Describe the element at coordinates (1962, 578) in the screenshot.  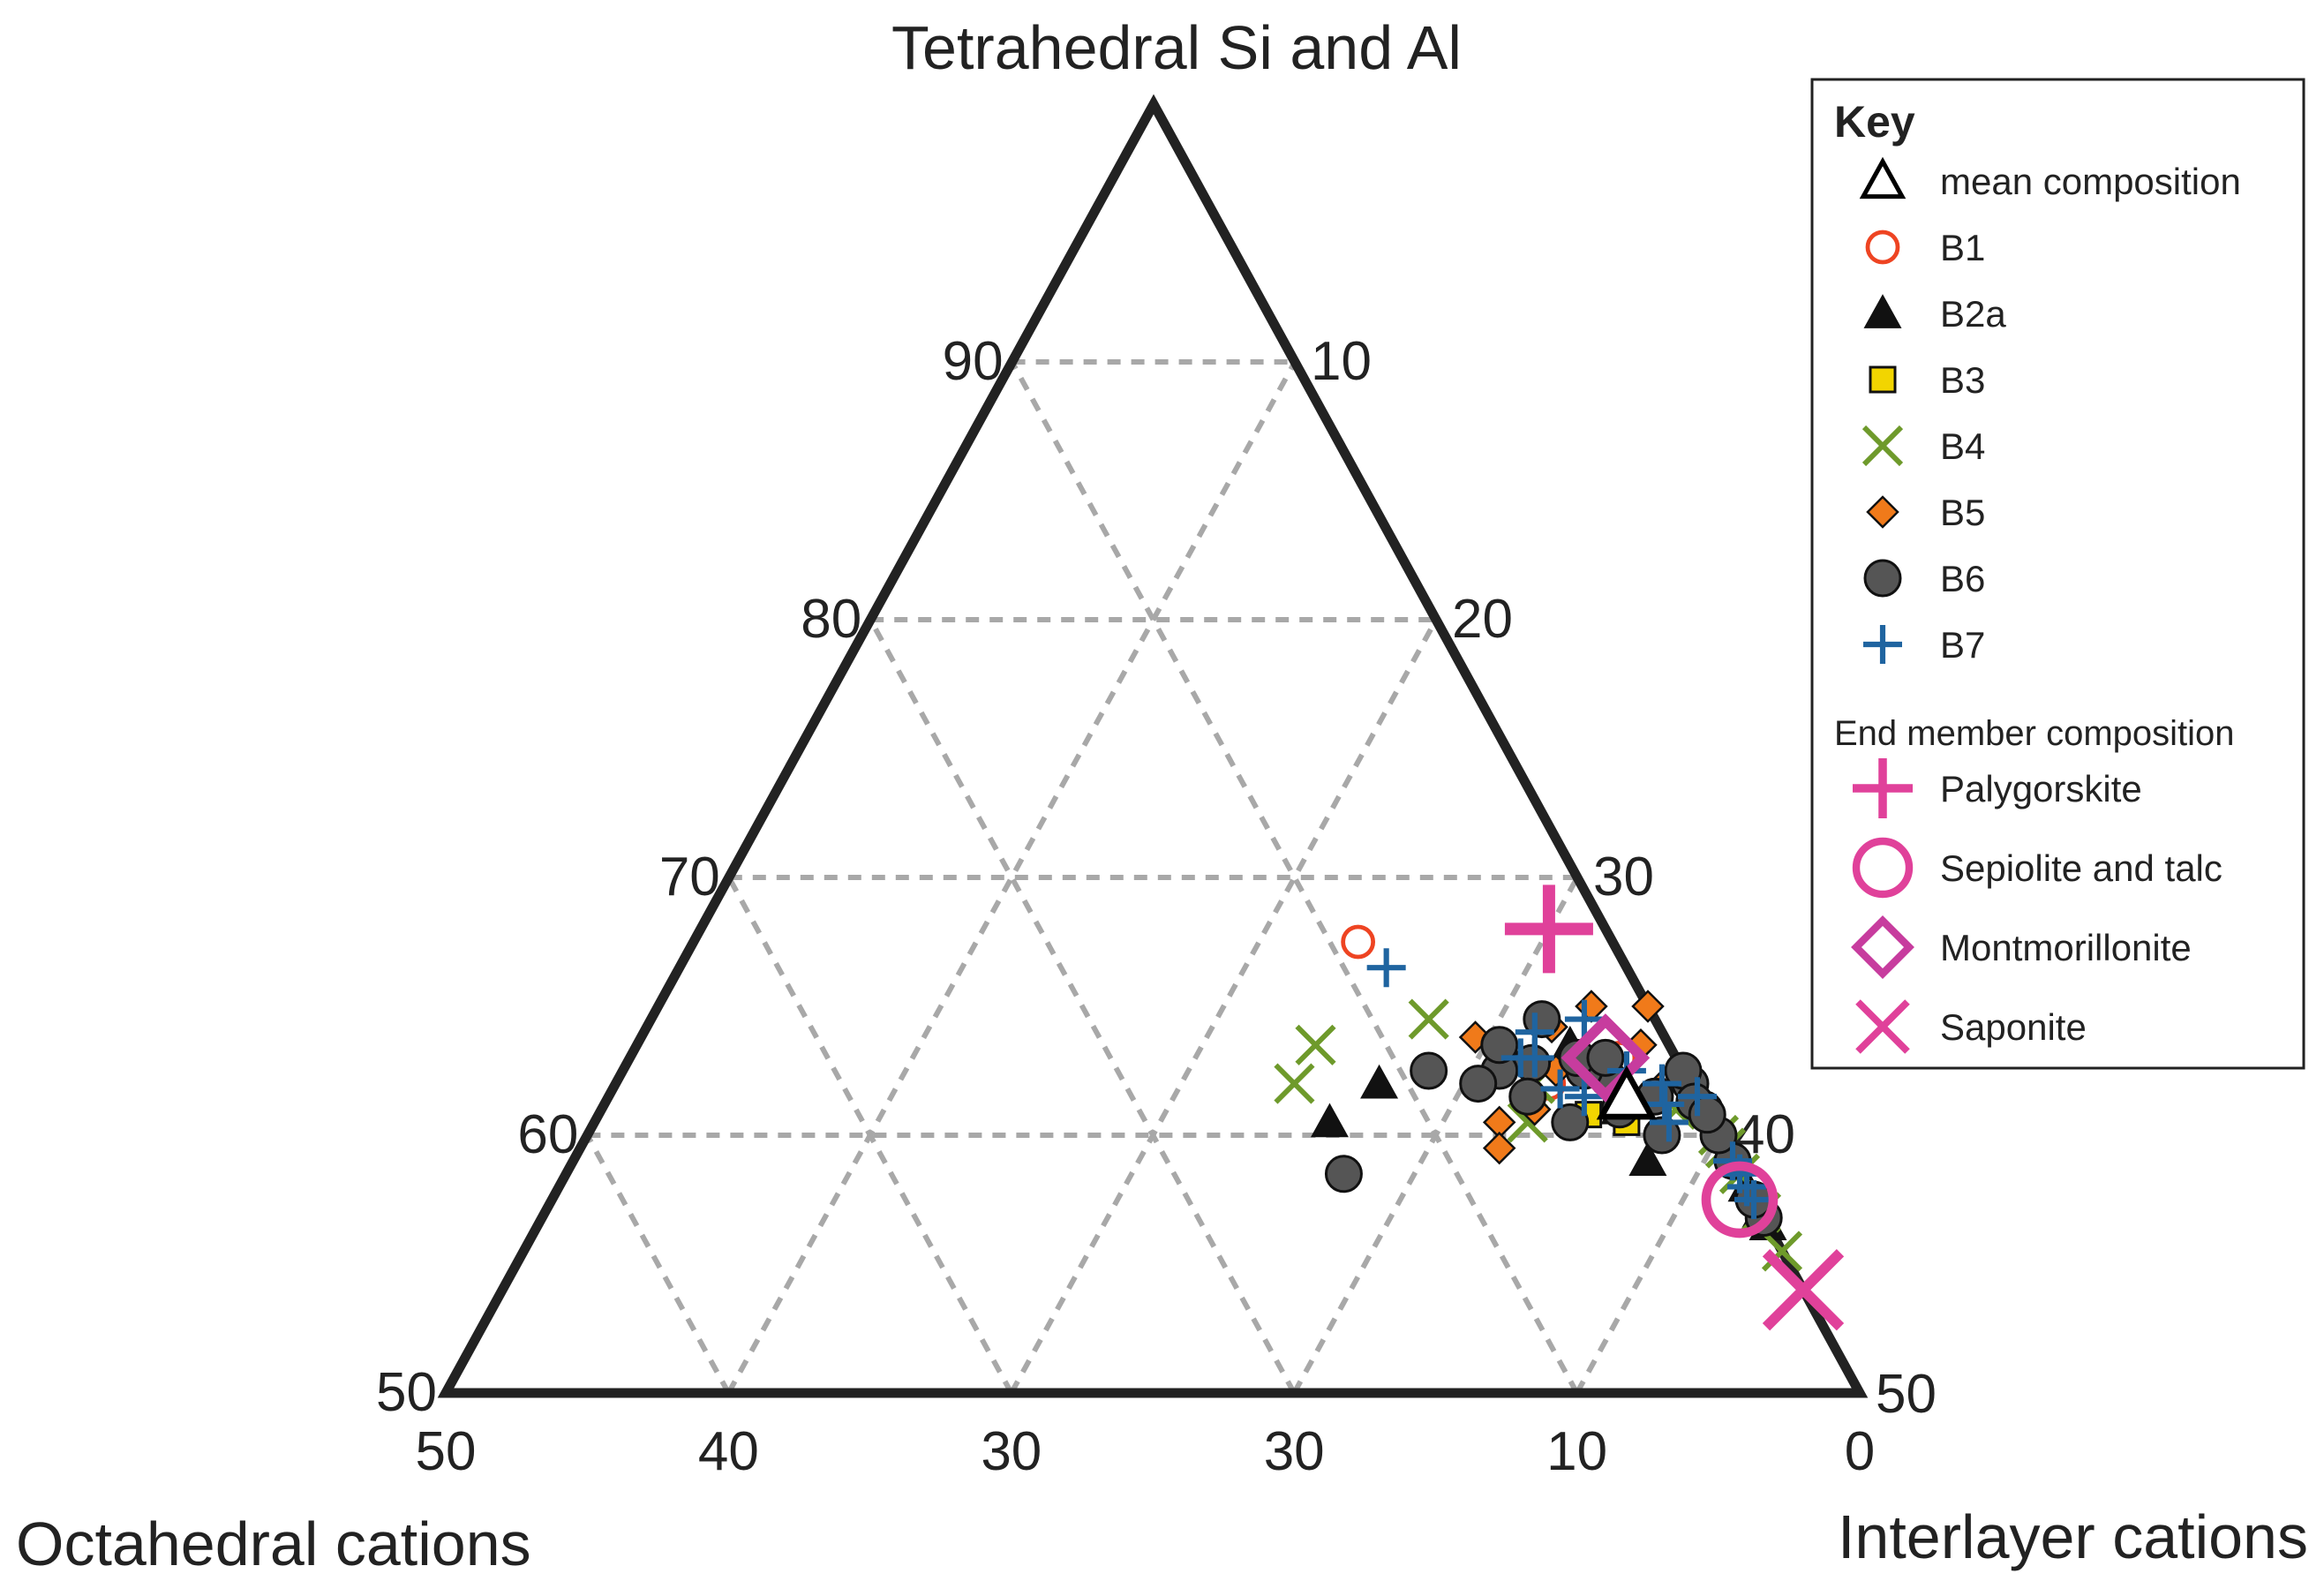
I see `legend-label: B6` at that location.